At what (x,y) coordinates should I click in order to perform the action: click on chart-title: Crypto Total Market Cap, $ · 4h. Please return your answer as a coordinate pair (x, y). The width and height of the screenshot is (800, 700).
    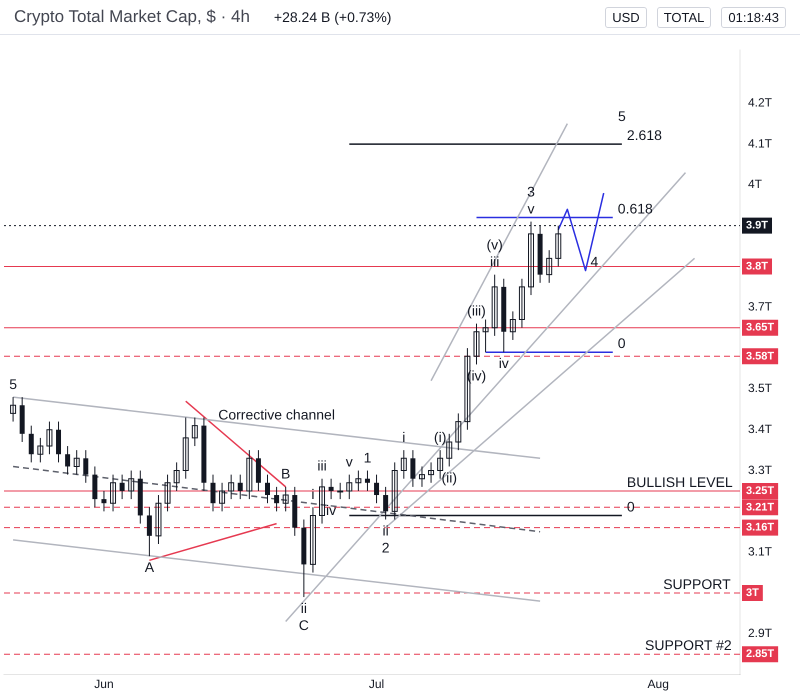
    Looking at the image, I should click on (132, 17).